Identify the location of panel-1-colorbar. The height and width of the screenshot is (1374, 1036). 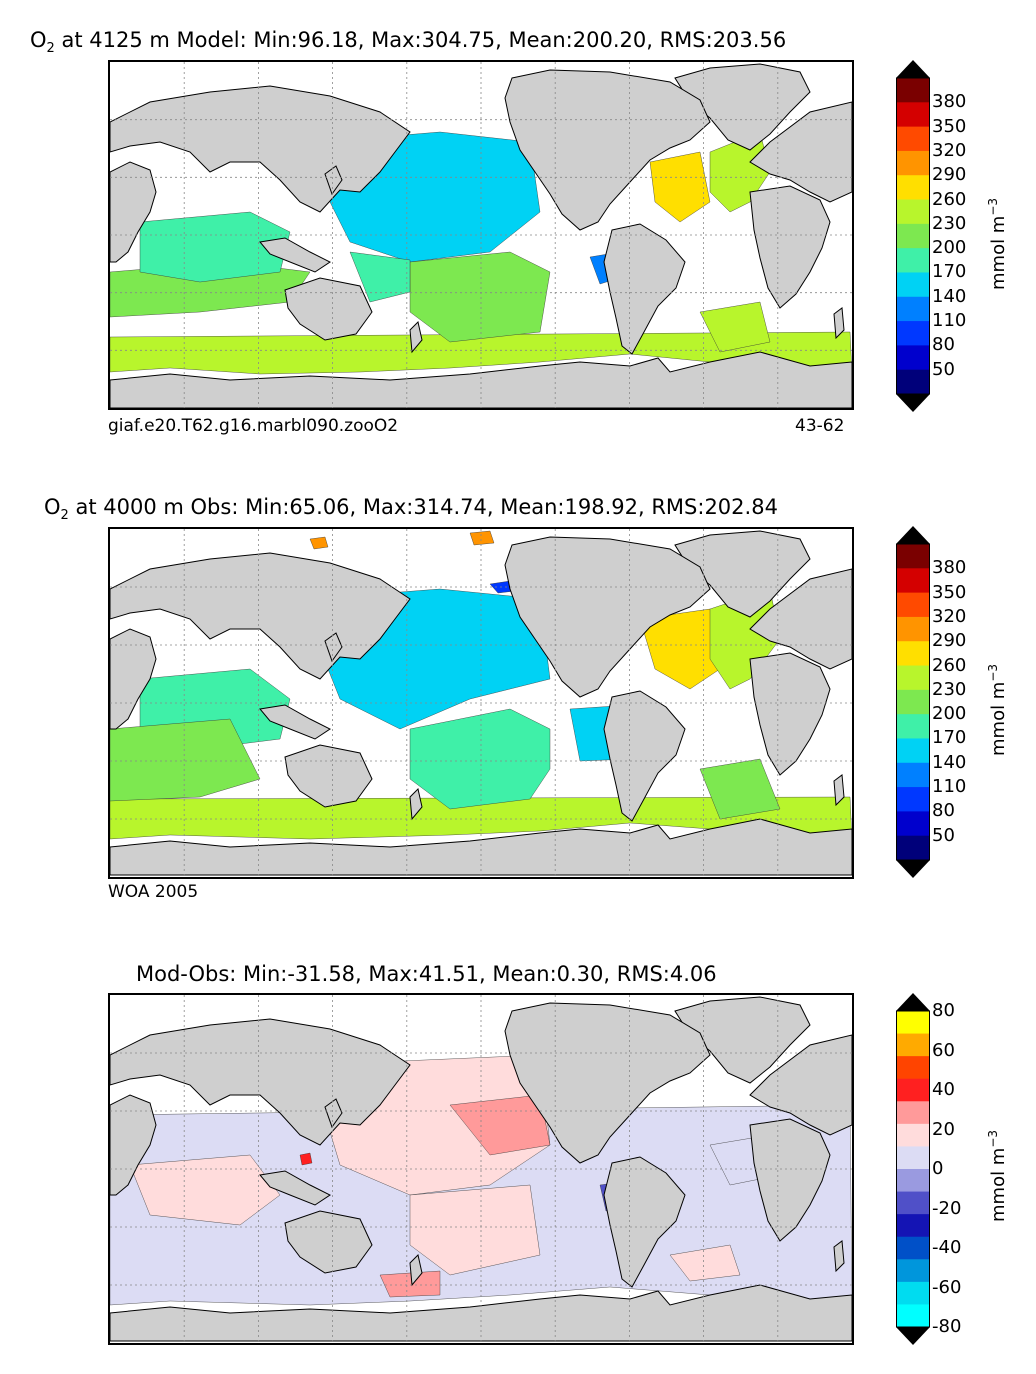
(913, 236).